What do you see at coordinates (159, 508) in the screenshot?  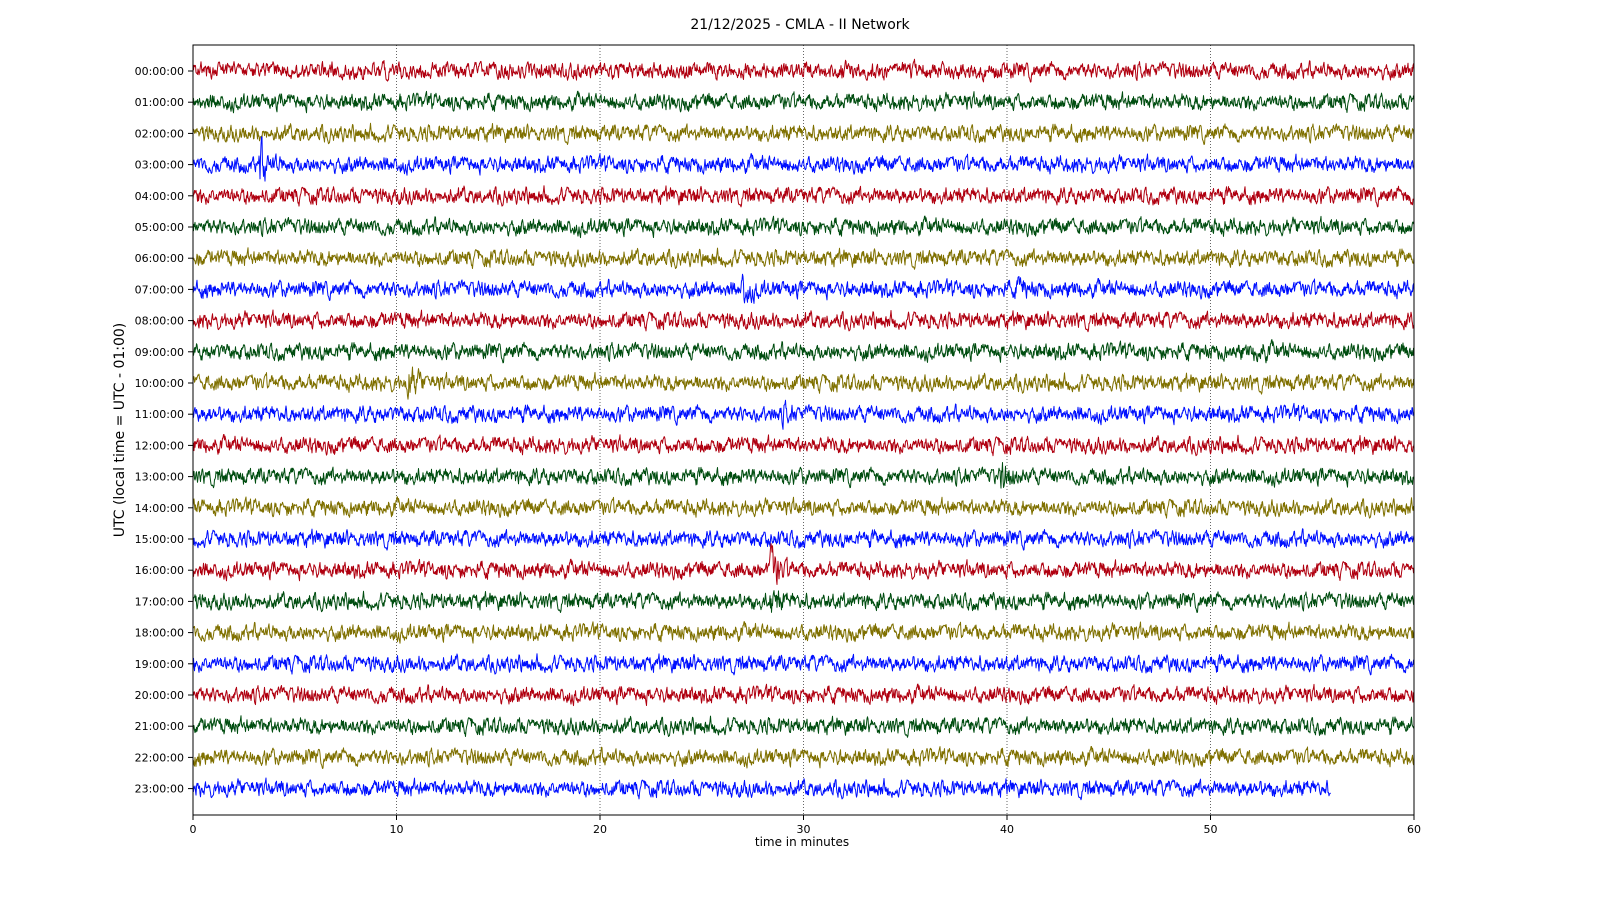 I see `row-label: 14:00:00` at bounding box center [159, 508].